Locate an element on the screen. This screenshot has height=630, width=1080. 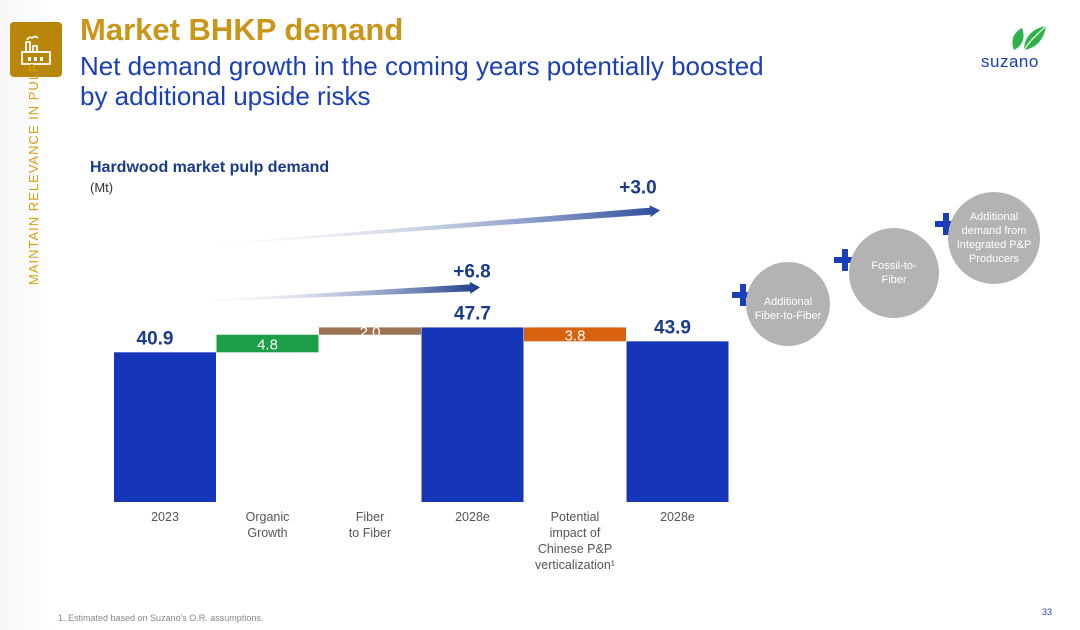
side-panel is located at coordinates (26, 315).